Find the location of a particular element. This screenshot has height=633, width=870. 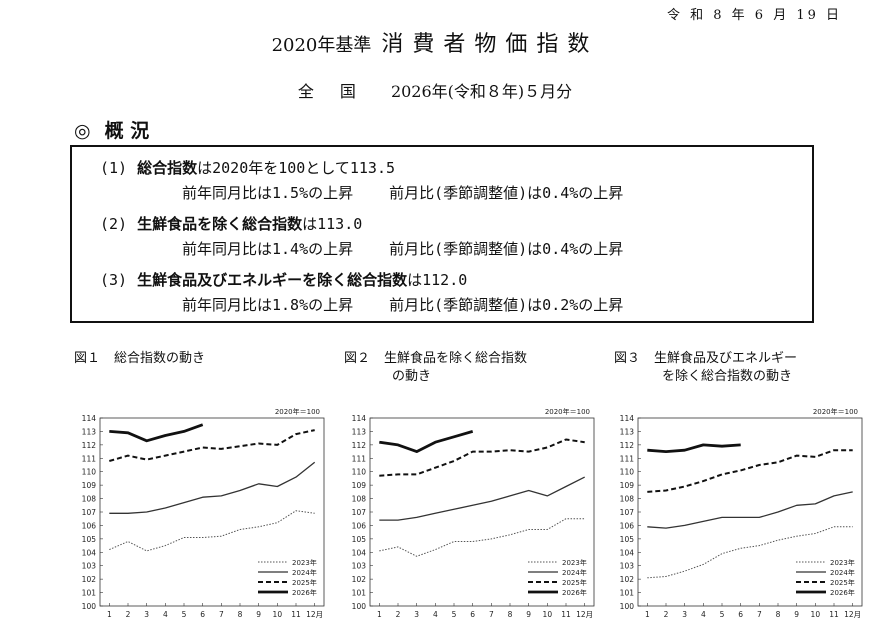

figure-caption-text-line2: を除く総合指数の動き is located at coordinates (727, 376).